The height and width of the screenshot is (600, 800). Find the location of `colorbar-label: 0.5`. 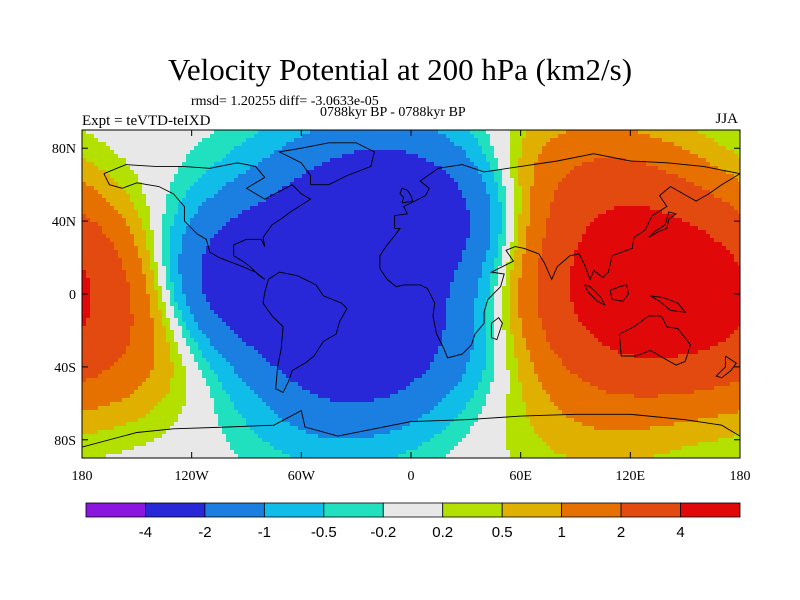

colorbar-label: 0.5 is located at coordinates (502, 532).